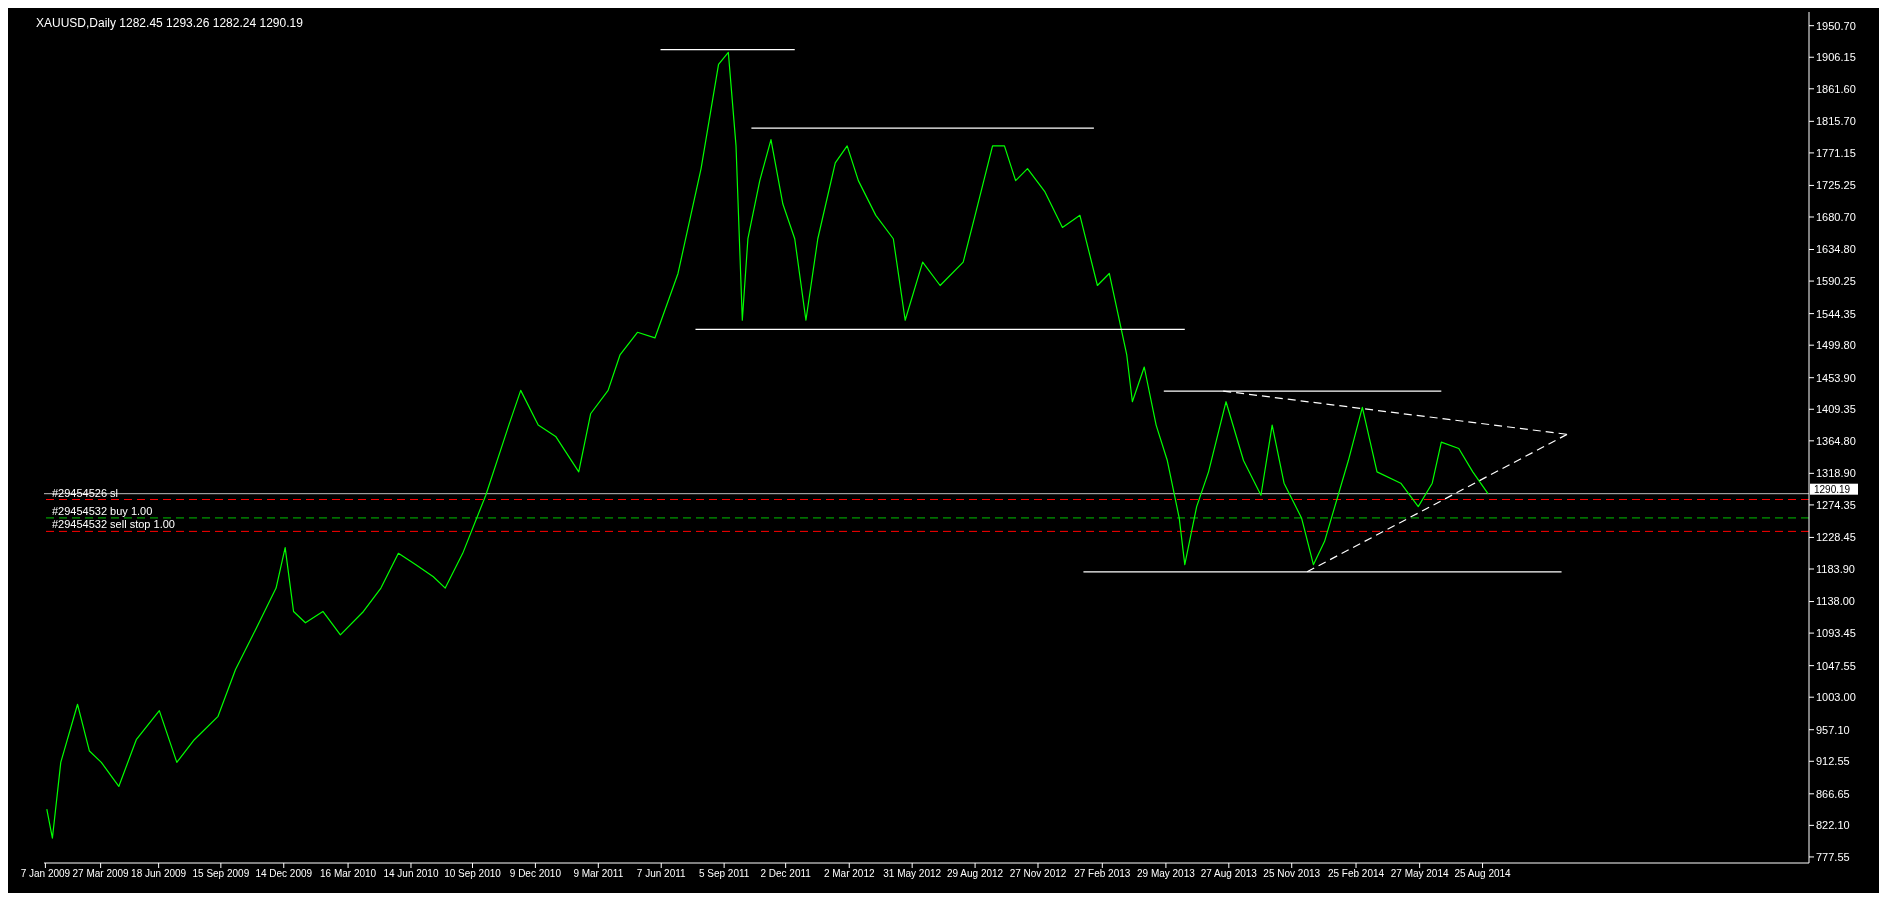  What do you see at coordinates (1836, 121) in the screenshot?
I see `y-tick-label: 1815.70` at bounding box center [1836, 121].